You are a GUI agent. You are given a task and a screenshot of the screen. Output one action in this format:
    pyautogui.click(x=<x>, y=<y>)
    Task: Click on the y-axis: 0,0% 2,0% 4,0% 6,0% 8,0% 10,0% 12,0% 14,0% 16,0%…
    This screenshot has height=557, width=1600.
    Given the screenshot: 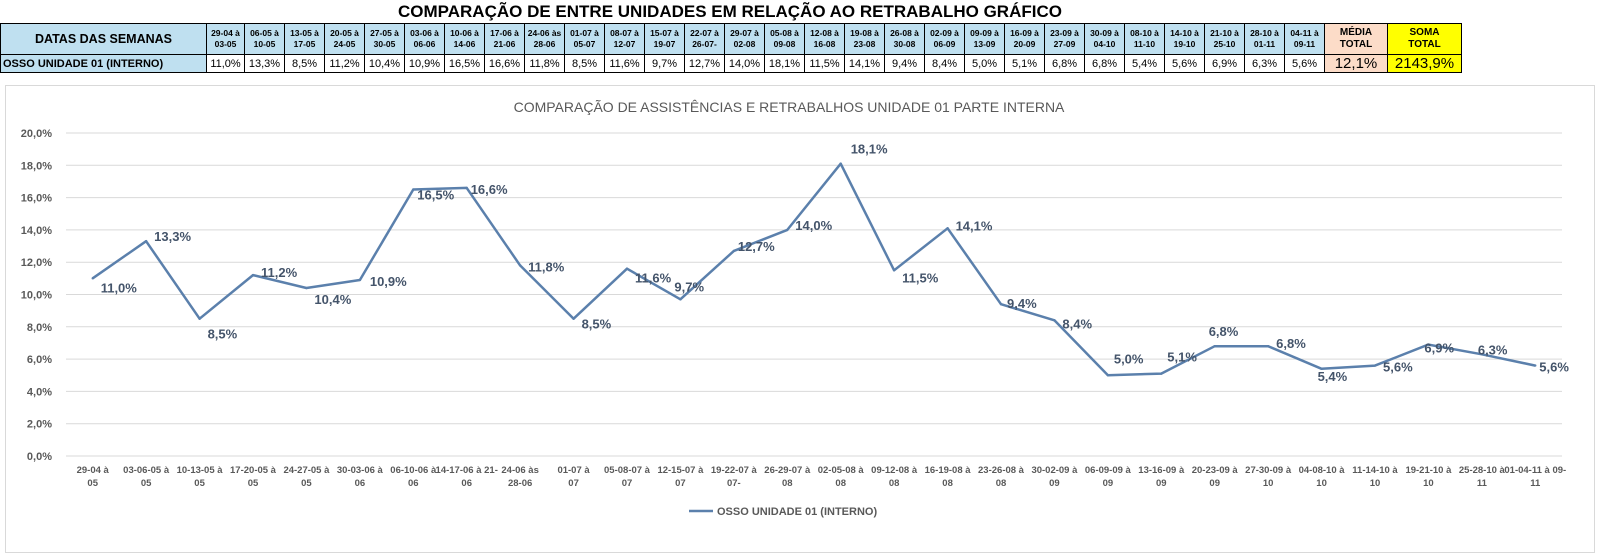 What is the action you would take?
    pyautogui.click(x=36, y=295)
    